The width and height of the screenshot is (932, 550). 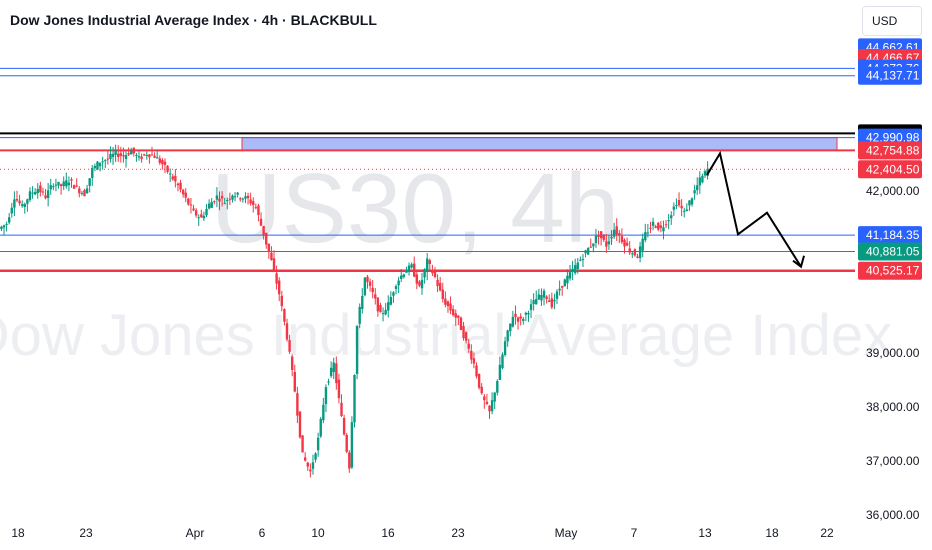 I want to click on x-tick-label: 10, so click(x=318, y=533).